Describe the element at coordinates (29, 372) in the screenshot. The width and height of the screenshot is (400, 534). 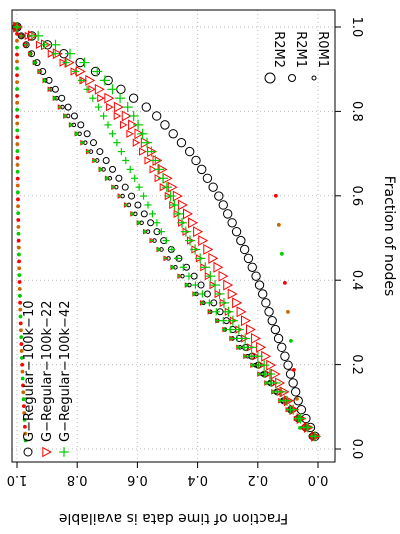
I see `legend-dataset-label-0: G−Regular−100k−10` at that location.